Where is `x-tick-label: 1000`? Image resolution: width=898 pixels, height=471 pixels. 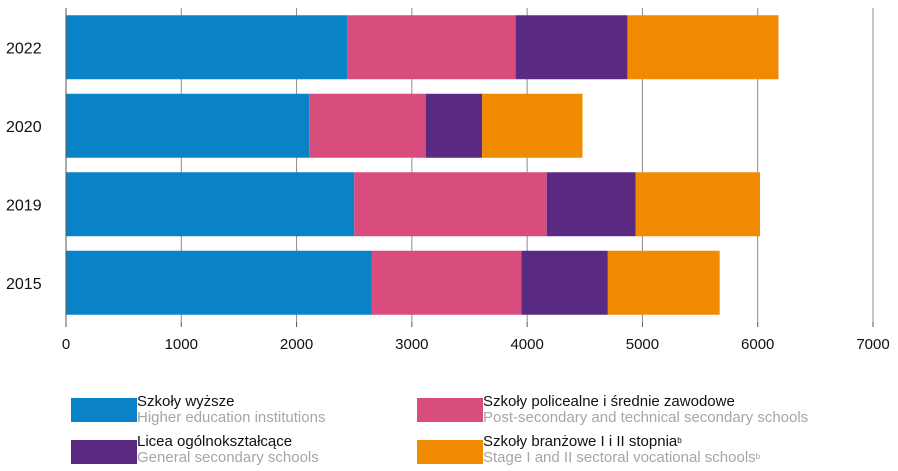 x-tick-label: 1000 is located at coordinates (181, 344).